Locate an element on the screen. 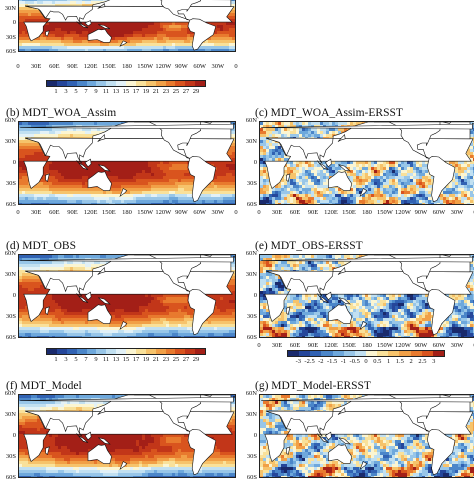 This screenshot has width=474, height=481. panel-e-title: (e) MDT_OBS-ERSST is located at coordinates (309, 246).